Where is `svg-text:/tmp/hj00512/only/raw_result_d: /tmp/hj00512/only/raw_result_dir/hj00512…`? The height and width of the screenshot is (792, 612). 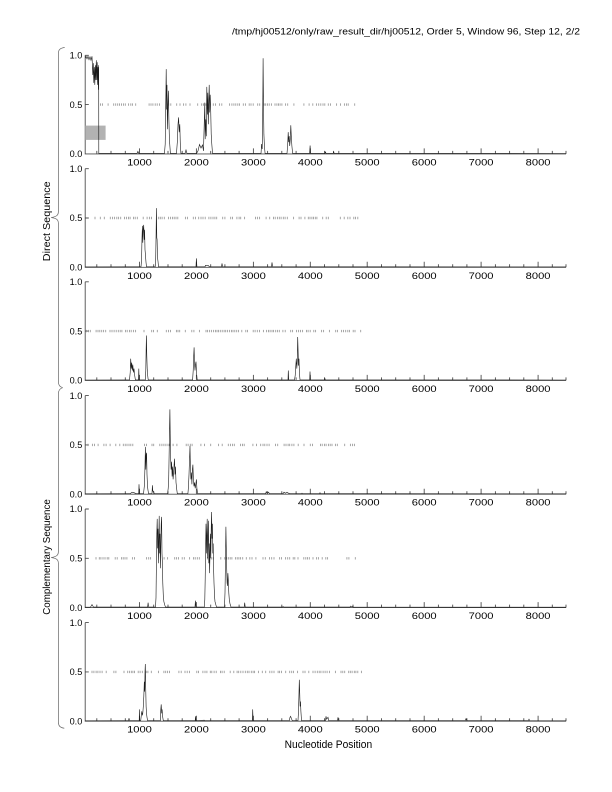
svg-text:/tmp/hj00512/only/raw_result_d: /tmp/hj00512/only/raw_result_dir/hj00512… is located at coordinates (406, 31).